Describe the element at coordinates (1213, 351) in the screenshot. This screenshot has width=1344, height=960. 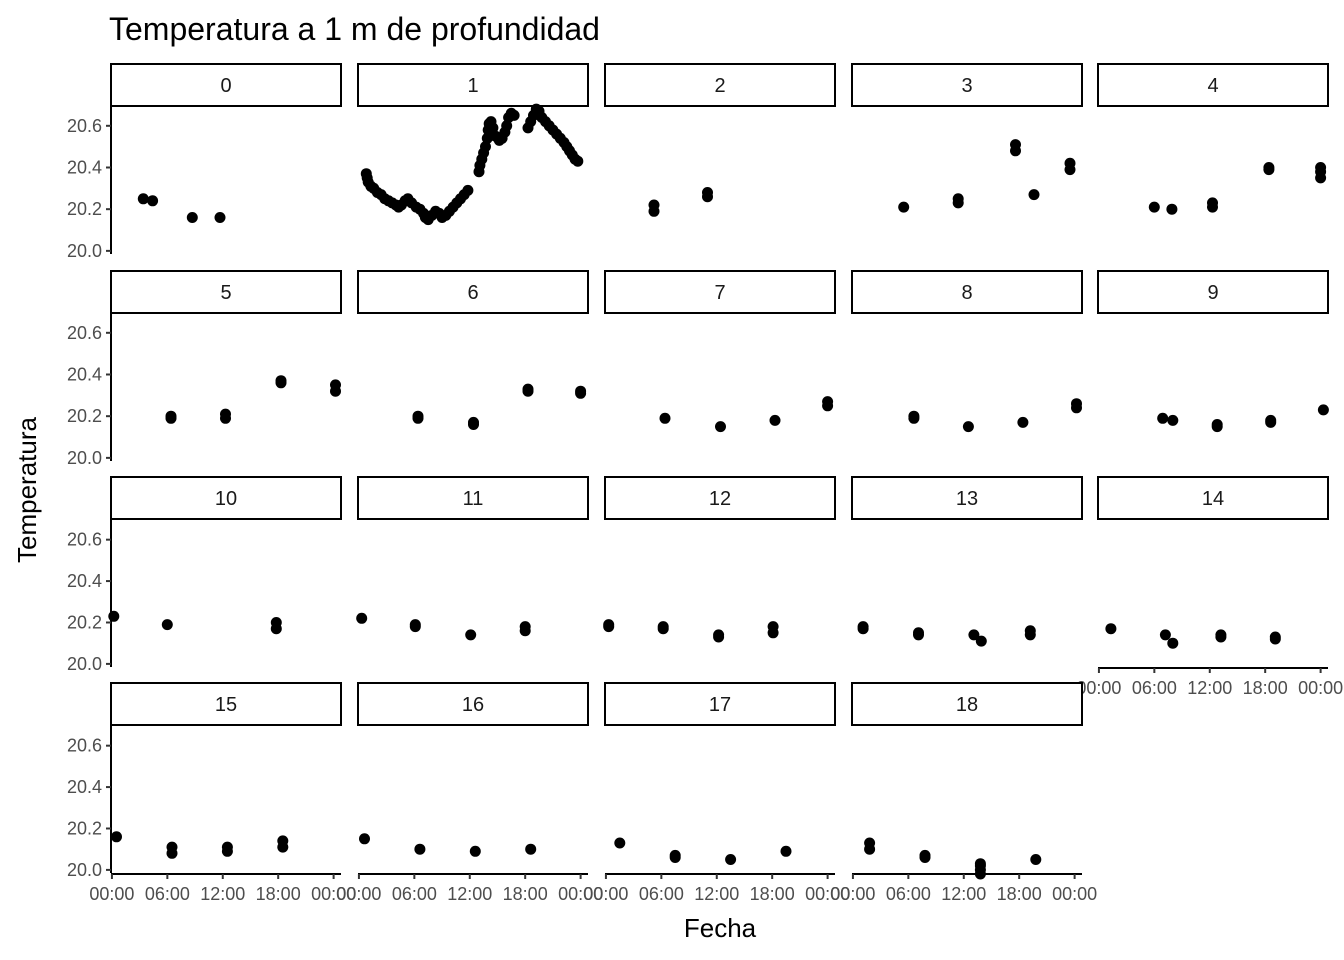
I see `facet-panel: 9` at that location.